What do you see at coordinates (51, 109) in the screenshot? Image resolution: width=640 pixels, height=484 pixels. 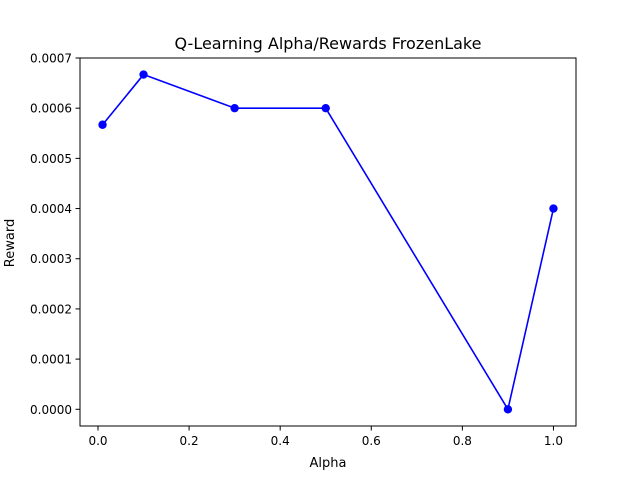 I see `y-tick-label: 0.0006` at bounding box center [51, 109].